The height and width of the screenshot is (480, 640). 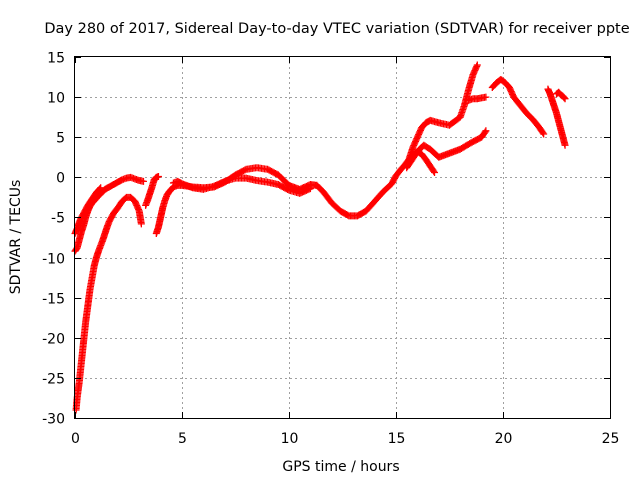 I want to click on x-tick-label: 5, so click(x=182, y=439).